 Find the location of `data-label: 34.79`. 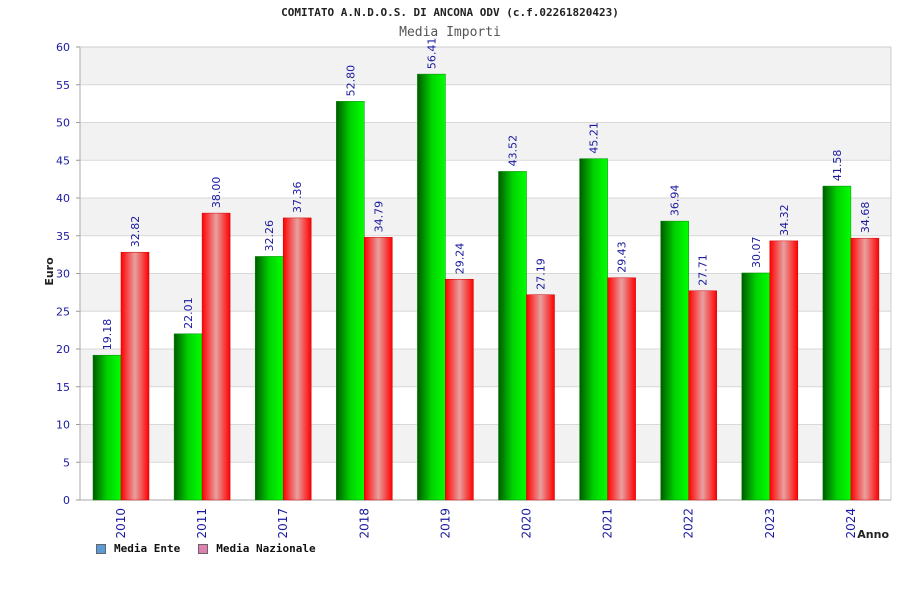

data-label: 34.79 is located at coordinates (378, 217).